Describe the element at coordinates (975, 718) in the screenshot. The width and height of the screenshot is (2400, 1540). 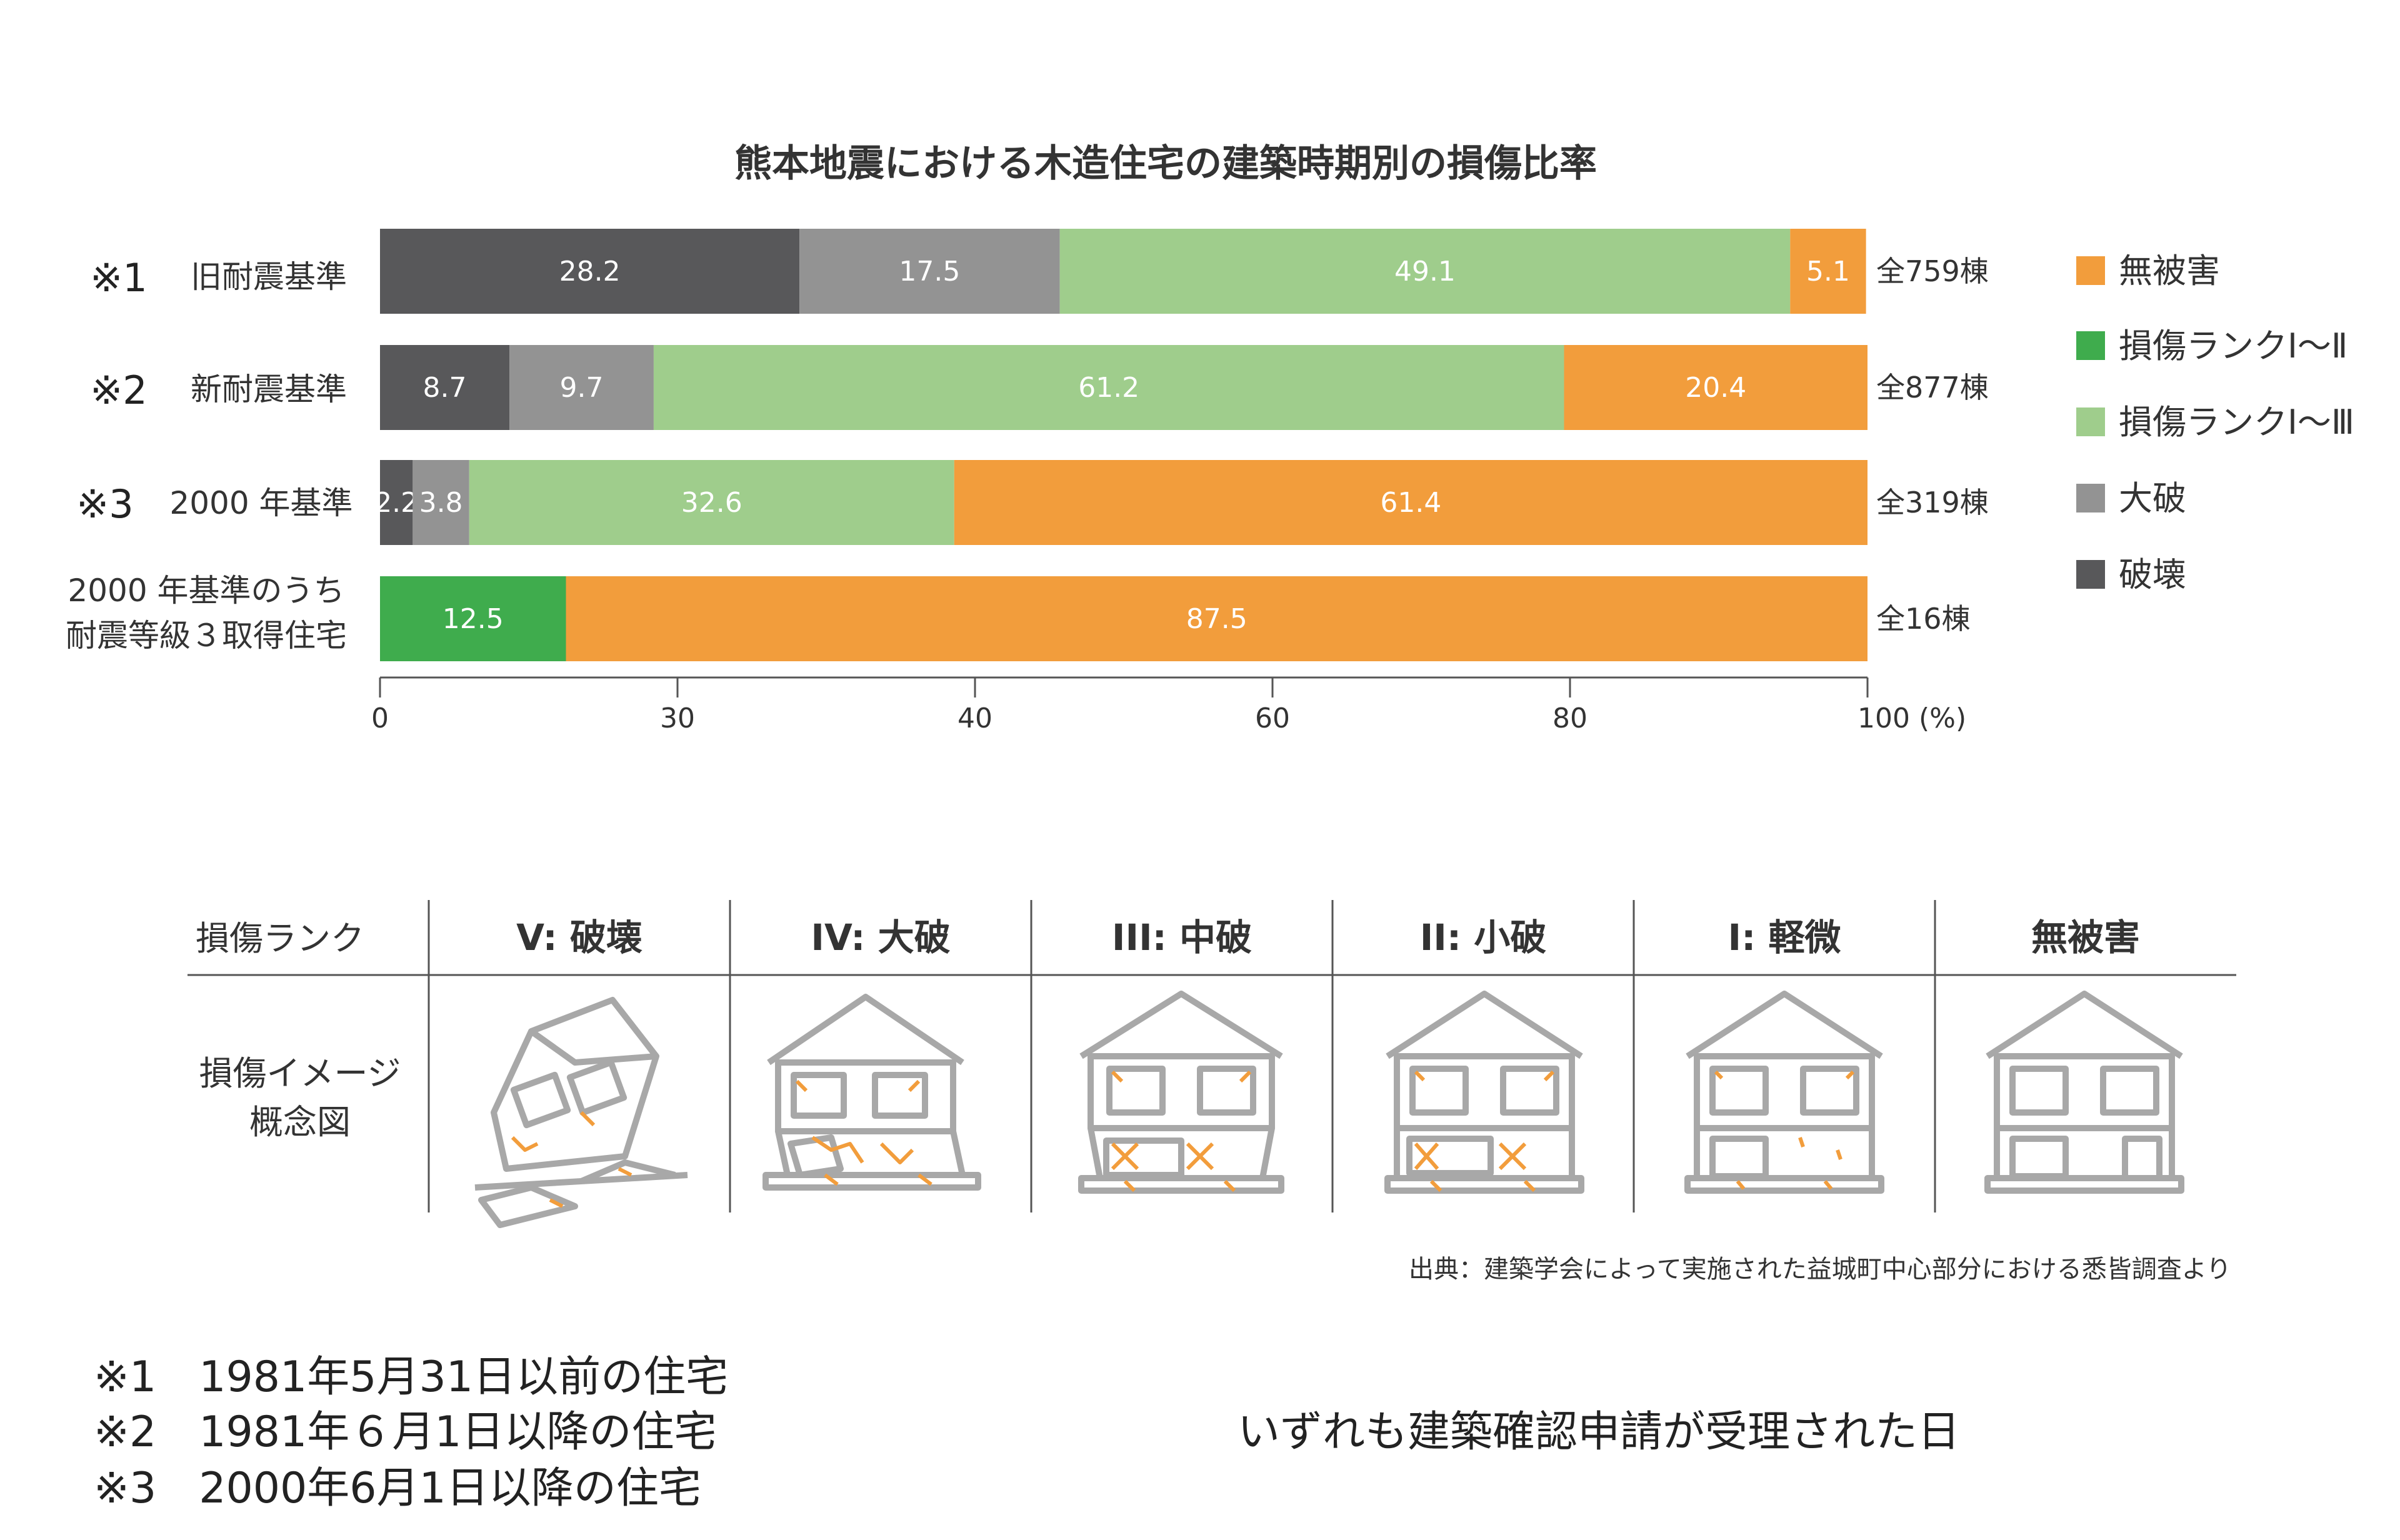
I see `x-tick-label: 40` at that location.